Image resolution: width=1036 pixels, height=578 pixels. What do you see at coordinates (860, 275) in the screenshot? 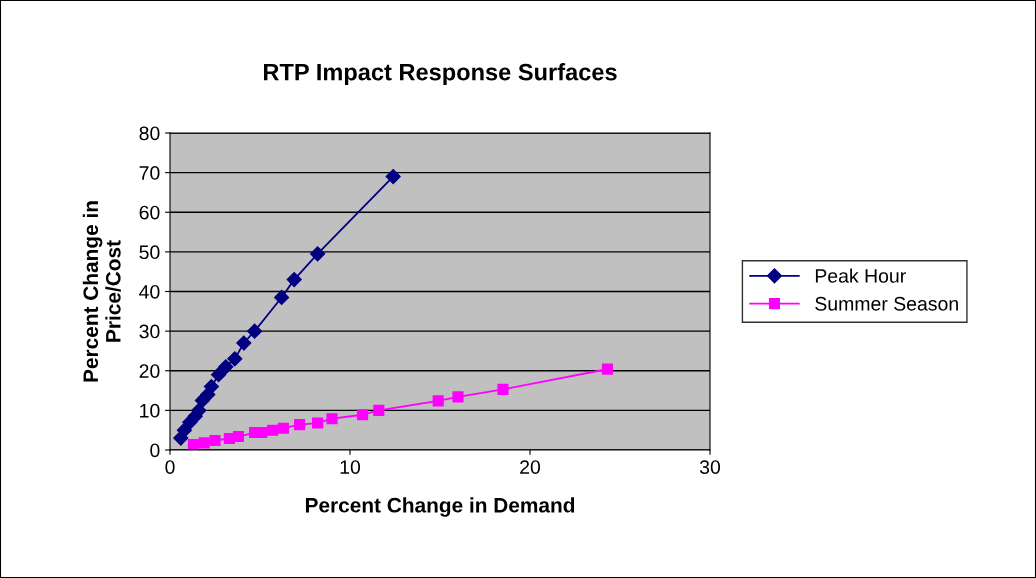
I see `legend-label: Peak Hour` at bounding box center [860, 275].